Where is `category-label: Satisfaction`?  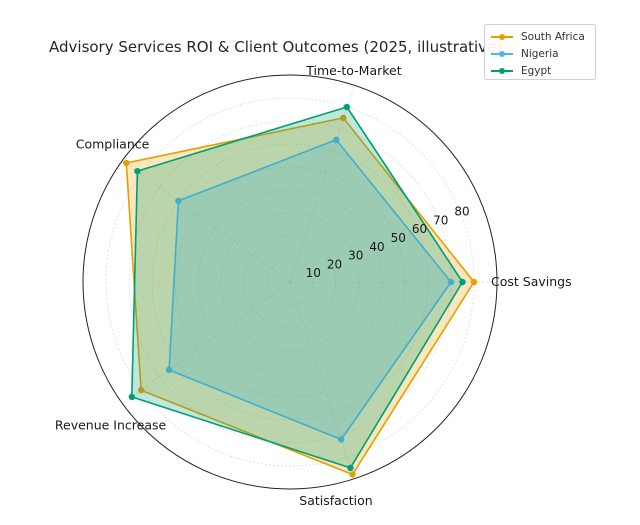 category-label: Satisfaction is located at coordinates (335, 500).